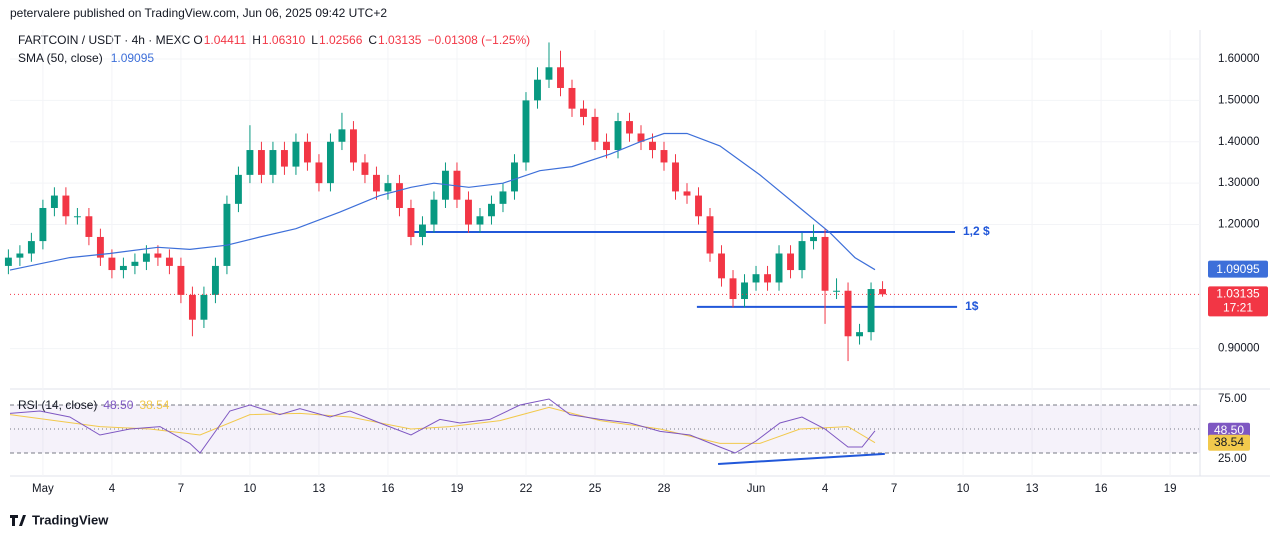 This screenshot has width=1281, height=538. I want to click on x-tick-label: 4, so click(825, 489).